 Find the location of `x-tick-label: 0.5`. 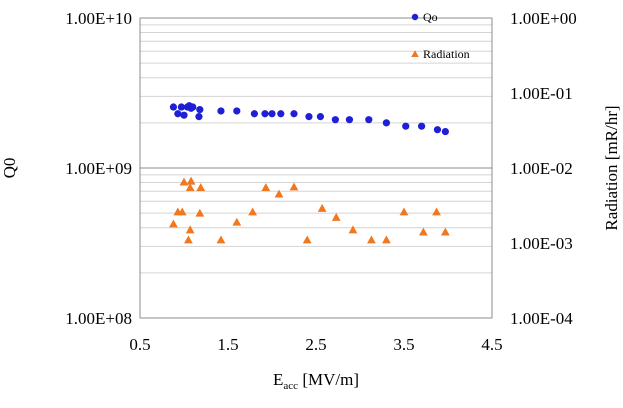

x-tick-label: 0.5 is located at coordinates (139, 344).